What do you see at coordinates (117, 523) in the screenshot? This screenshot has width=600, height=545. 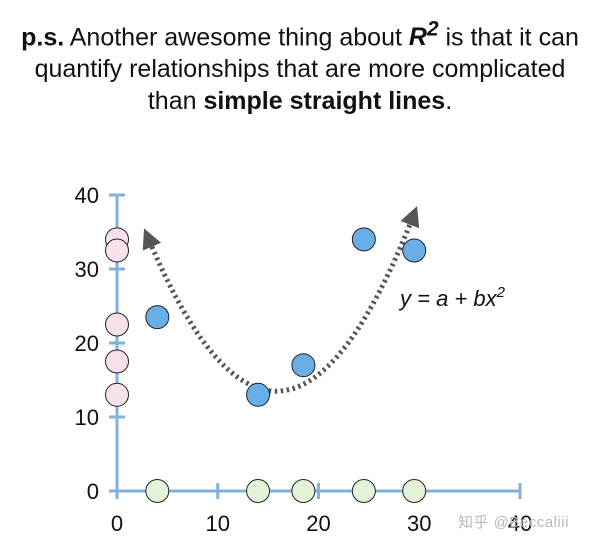 I see `x-tick-label: 0` at bounding box center [117, 523].